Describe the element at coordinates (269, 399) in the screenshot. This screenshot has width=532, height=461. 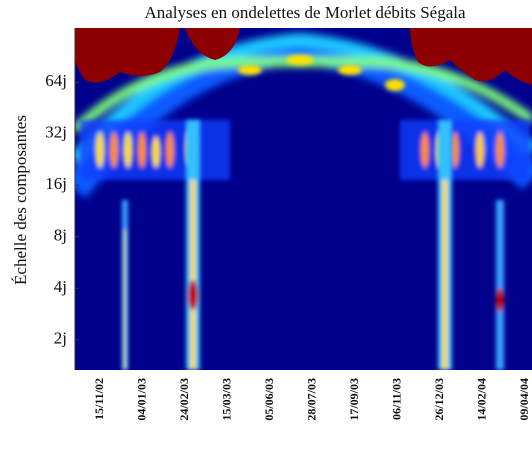
I see `x-tick-label: 05/06/03` at that location.